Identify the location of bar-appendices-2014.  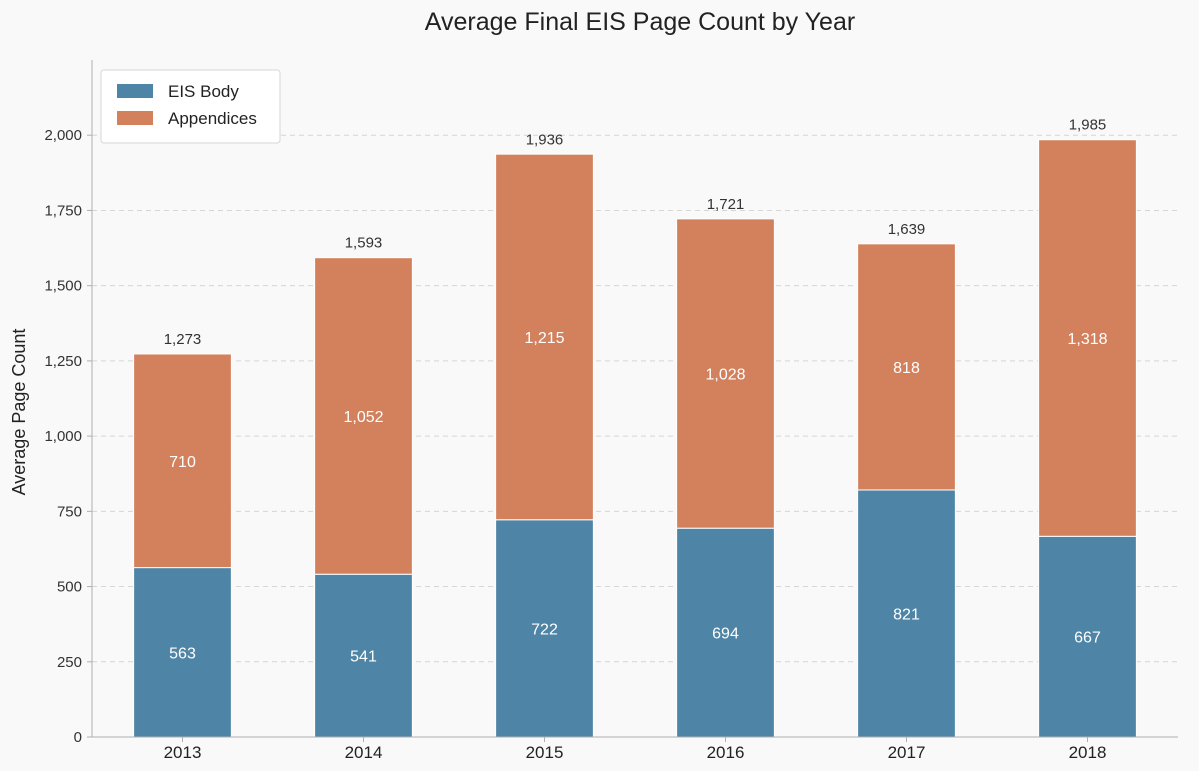
(363, 416).